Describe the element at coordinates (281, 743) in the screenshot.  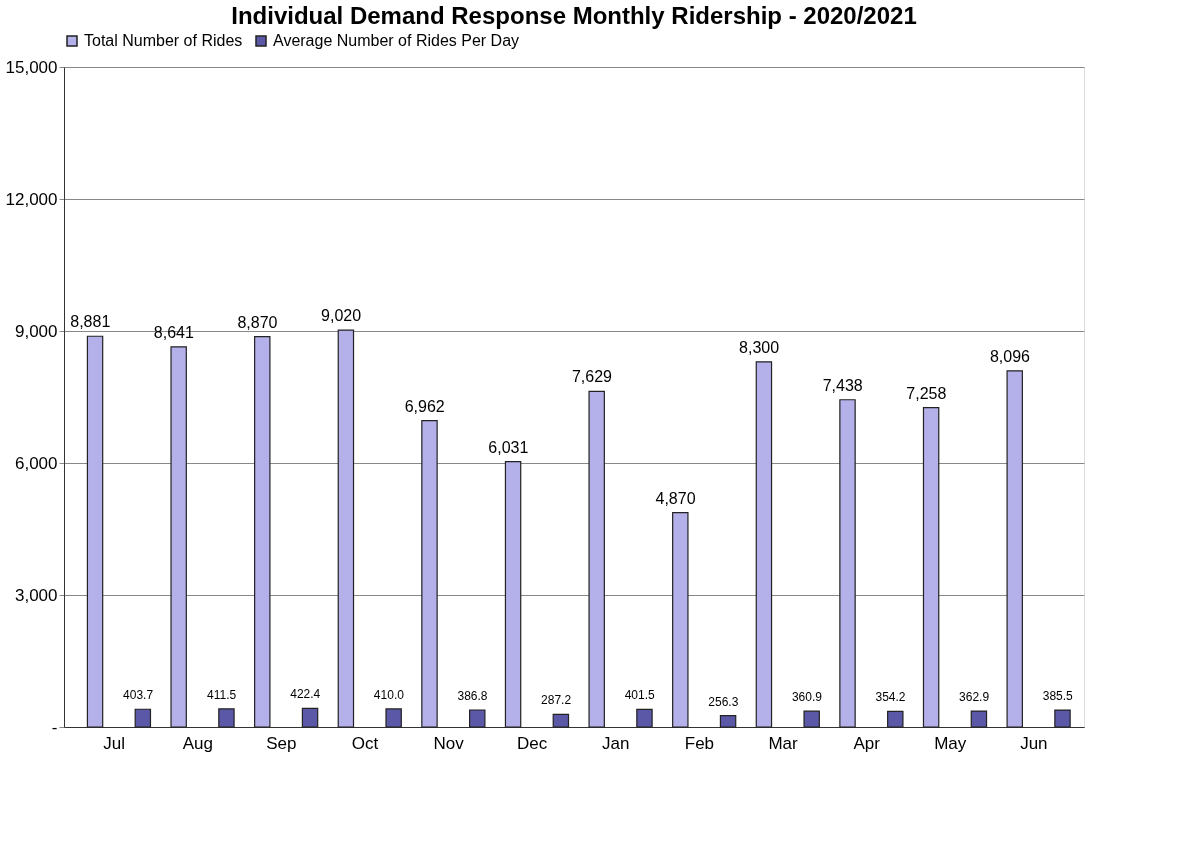
I see `x-tick-label: Sep` at that location.